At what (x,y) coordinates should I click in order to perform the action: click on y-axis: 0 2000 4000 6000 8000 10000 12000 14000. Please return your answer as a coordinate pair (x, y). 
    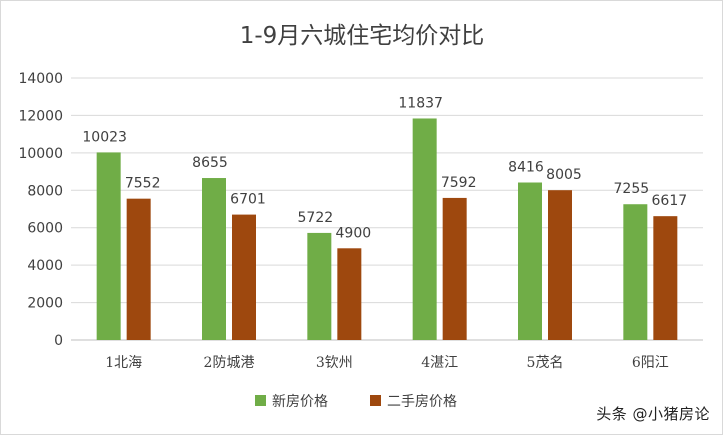
    Looking at the image, I should click on (40, 210).